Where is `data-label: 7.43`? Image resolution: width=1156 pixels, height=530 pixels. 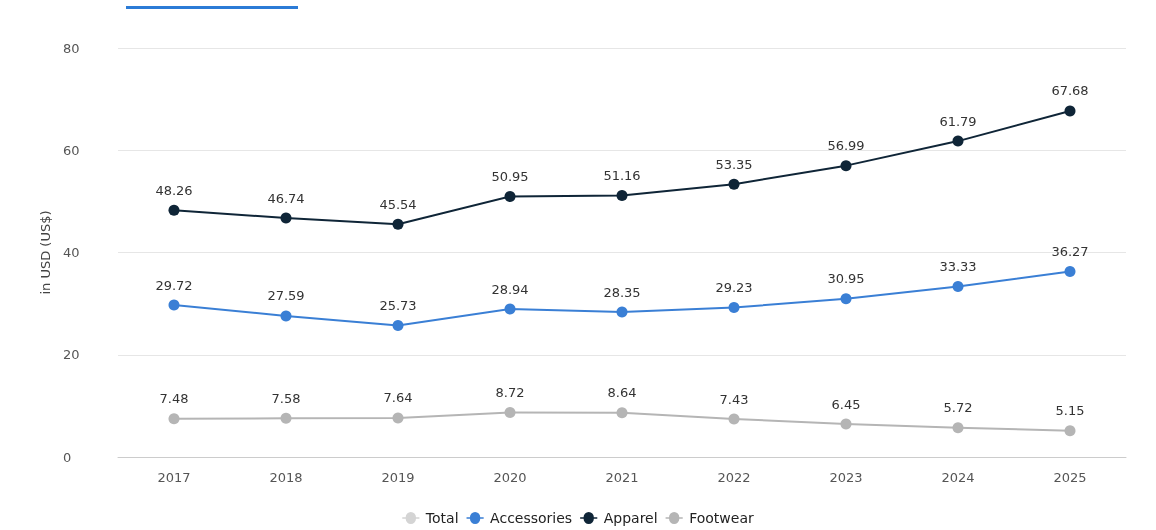
data-label: 7.43 is located at coordinates (734, 399).